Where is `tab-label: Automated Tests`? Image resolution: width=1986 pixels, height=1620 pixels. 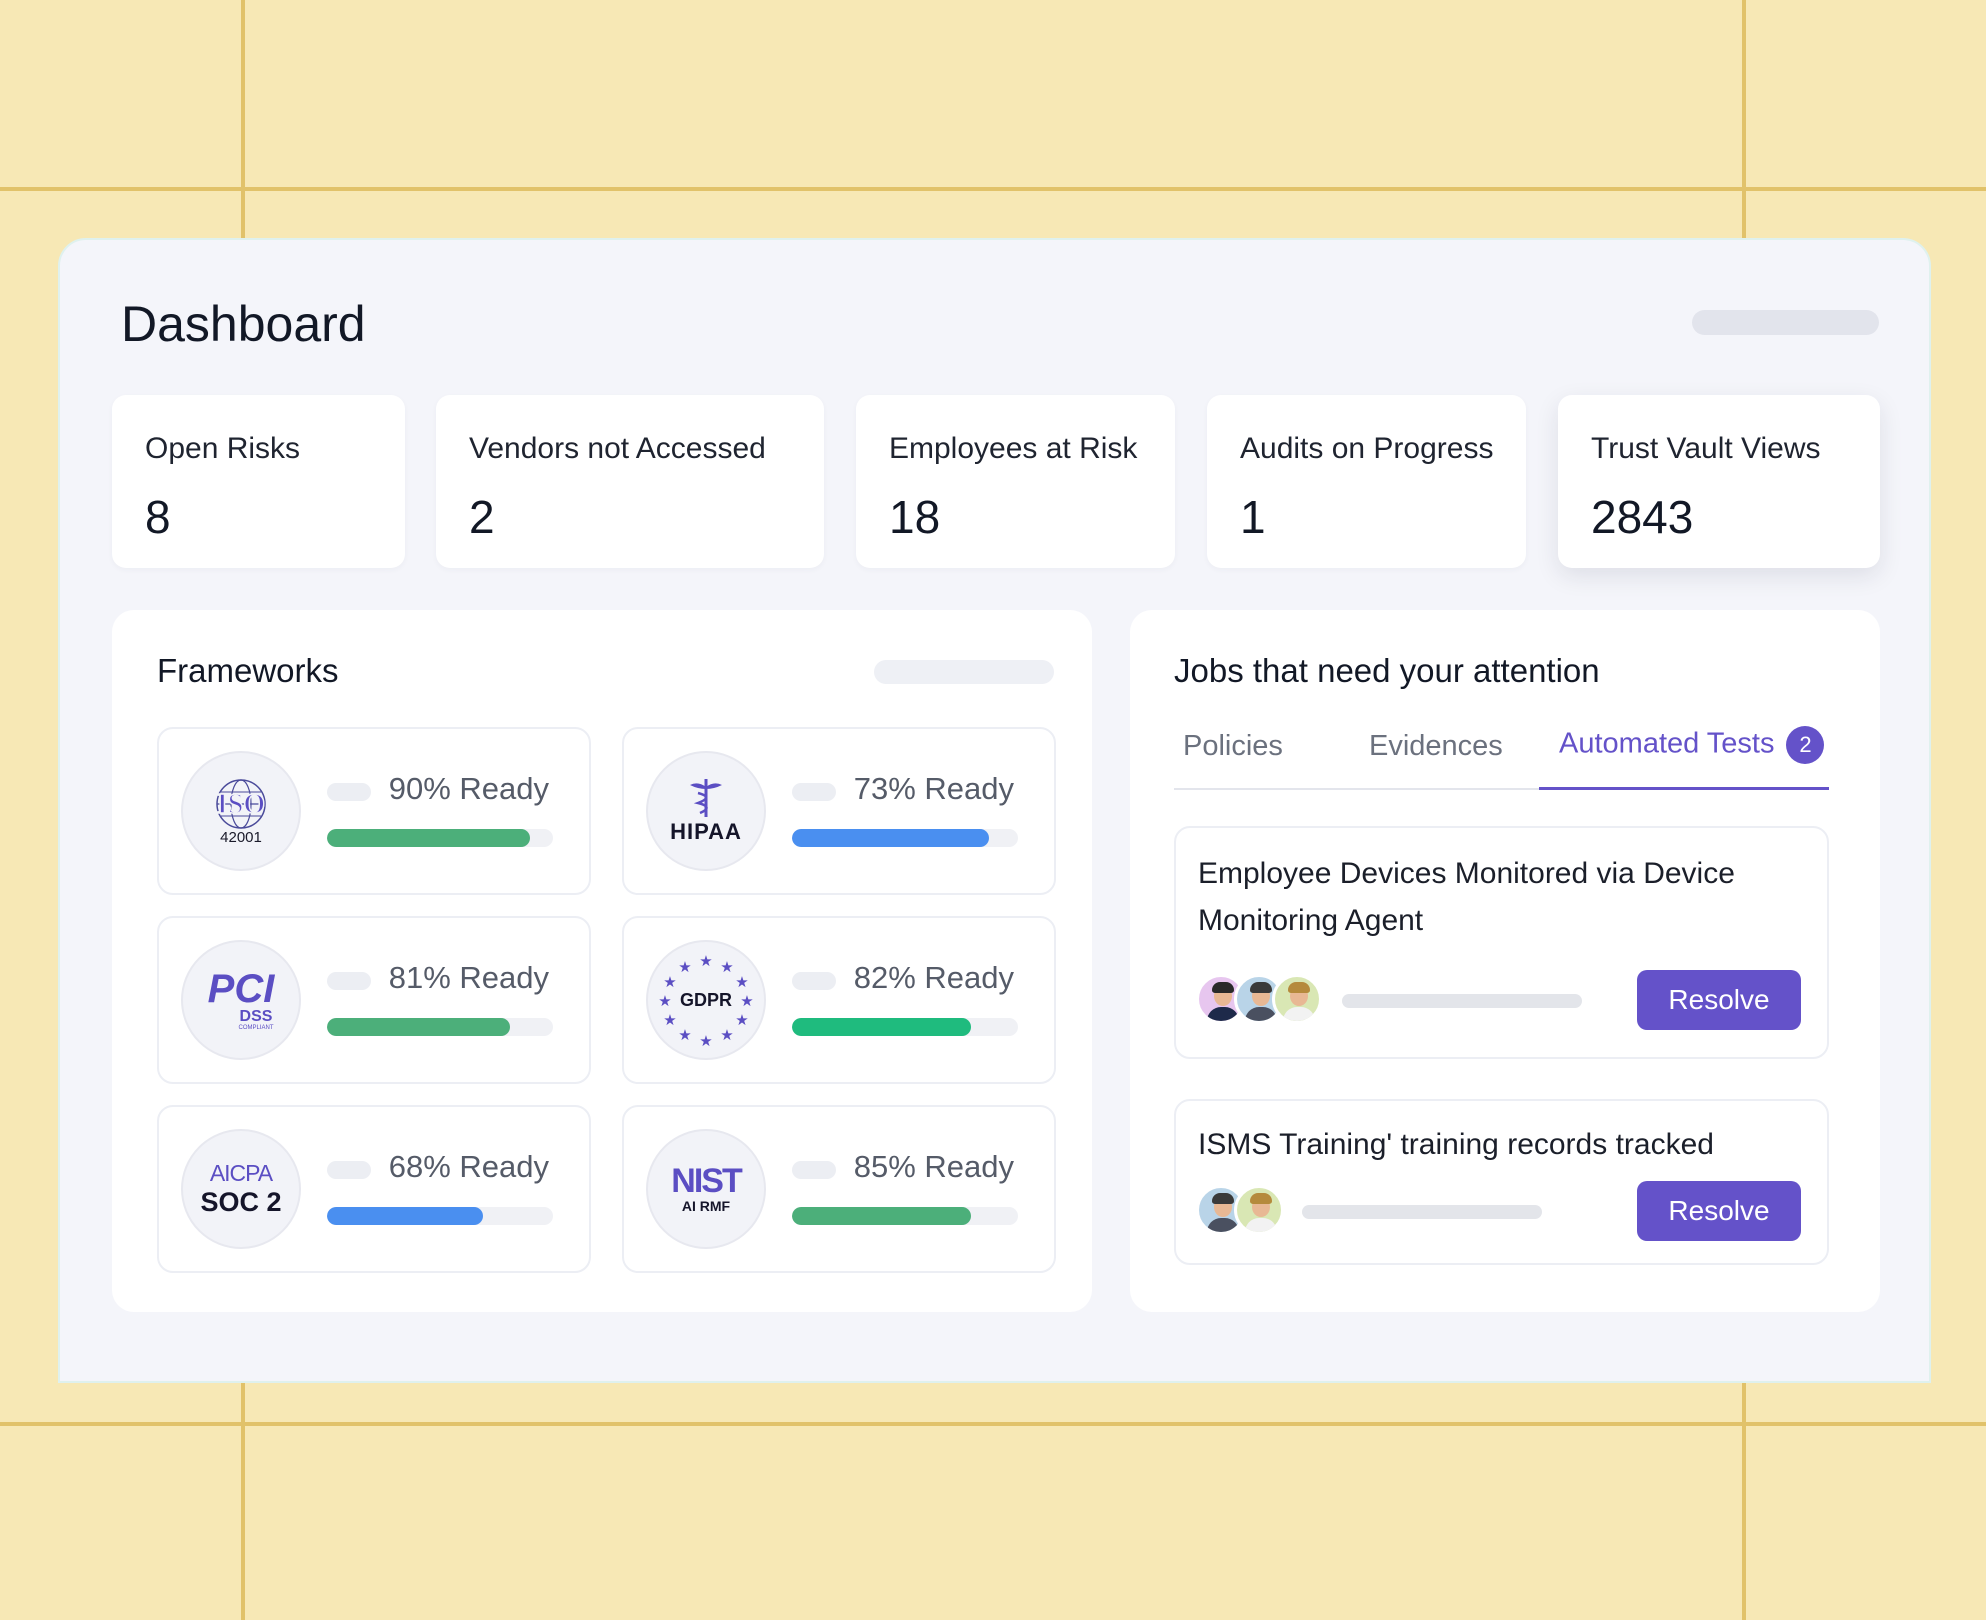
tab-label: Automated Tests is located at coordinates (1667, 743).